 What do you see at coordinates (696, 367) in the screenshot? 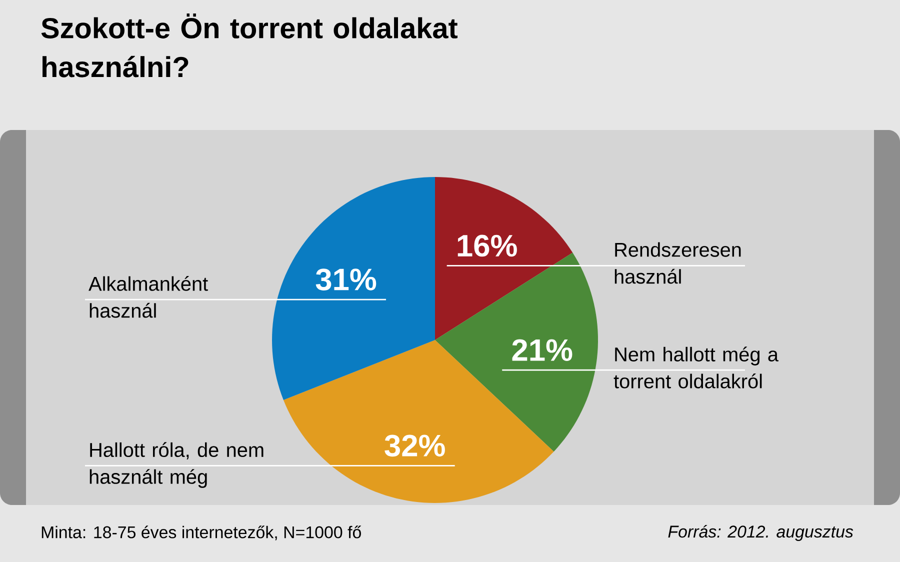
I see `slice-label: Nem hallott még a torrent oldalakról` at bounding box center [696, 367].